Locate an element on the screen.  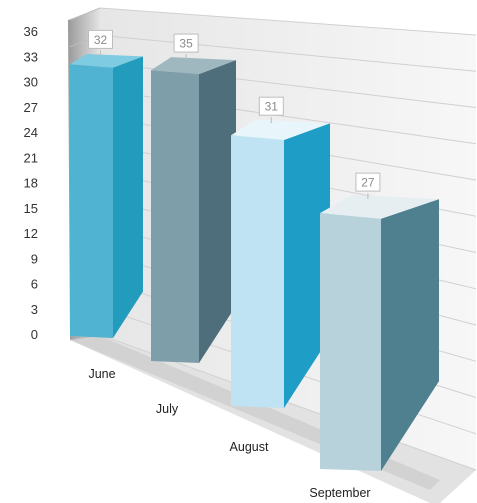
data-label: 35 is located at coordinates (186, 44).